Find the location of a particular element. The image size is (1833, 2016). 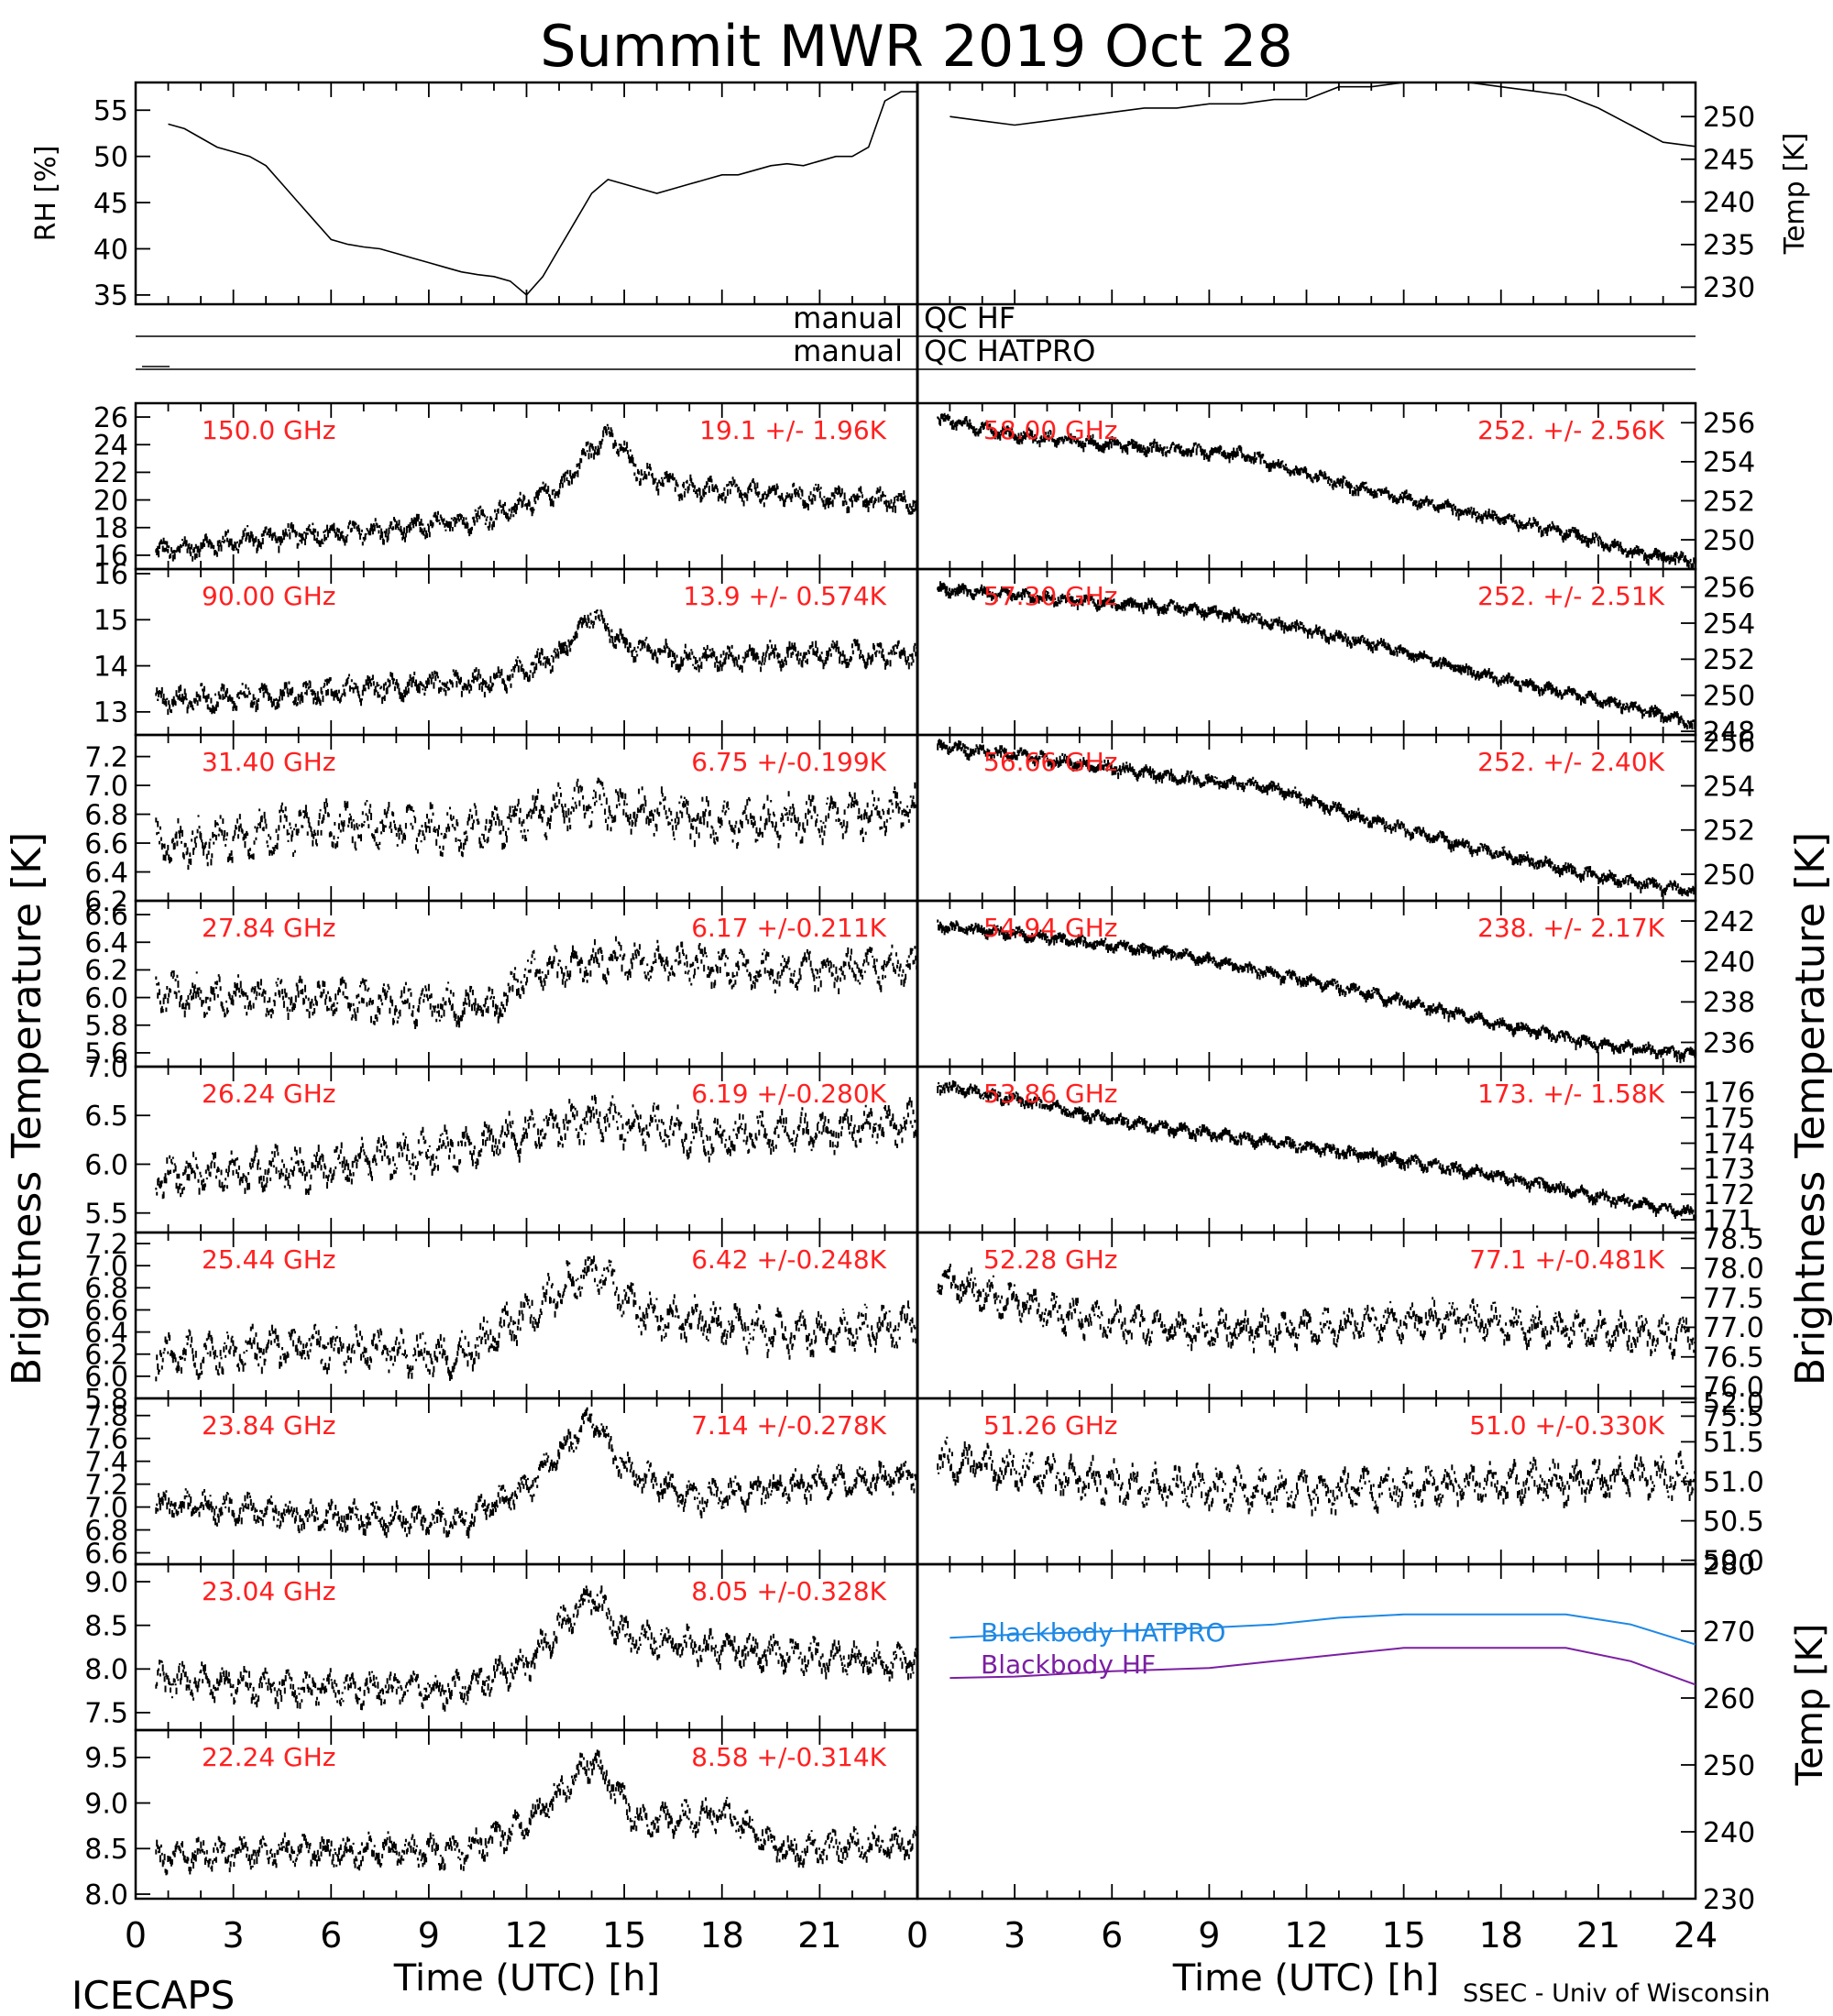

ch23_0-tick-label: 8.0 is located at coordinates (106, 1670).